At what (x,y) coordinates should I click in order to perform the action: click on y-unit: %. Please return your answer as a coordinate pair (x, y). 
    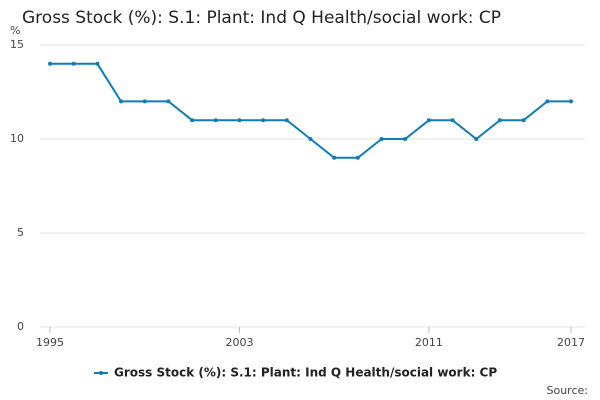
    Looking at the image, I should click on (15, 30).